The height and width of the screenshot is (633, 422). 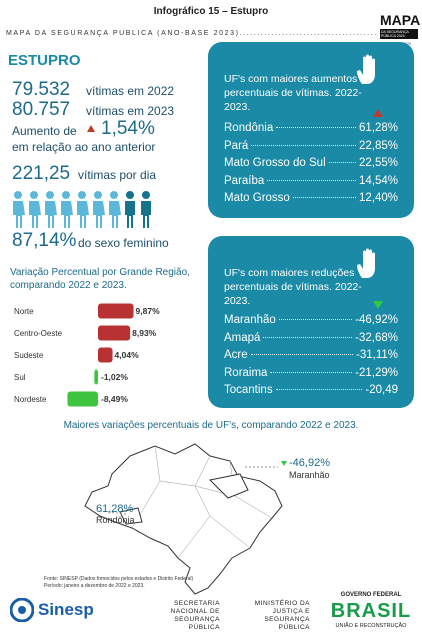 What do you see at coordinates (123, 243) in the screenshot?
I see `stat-label: do sexo feminino` at bounding box center [123, 243].